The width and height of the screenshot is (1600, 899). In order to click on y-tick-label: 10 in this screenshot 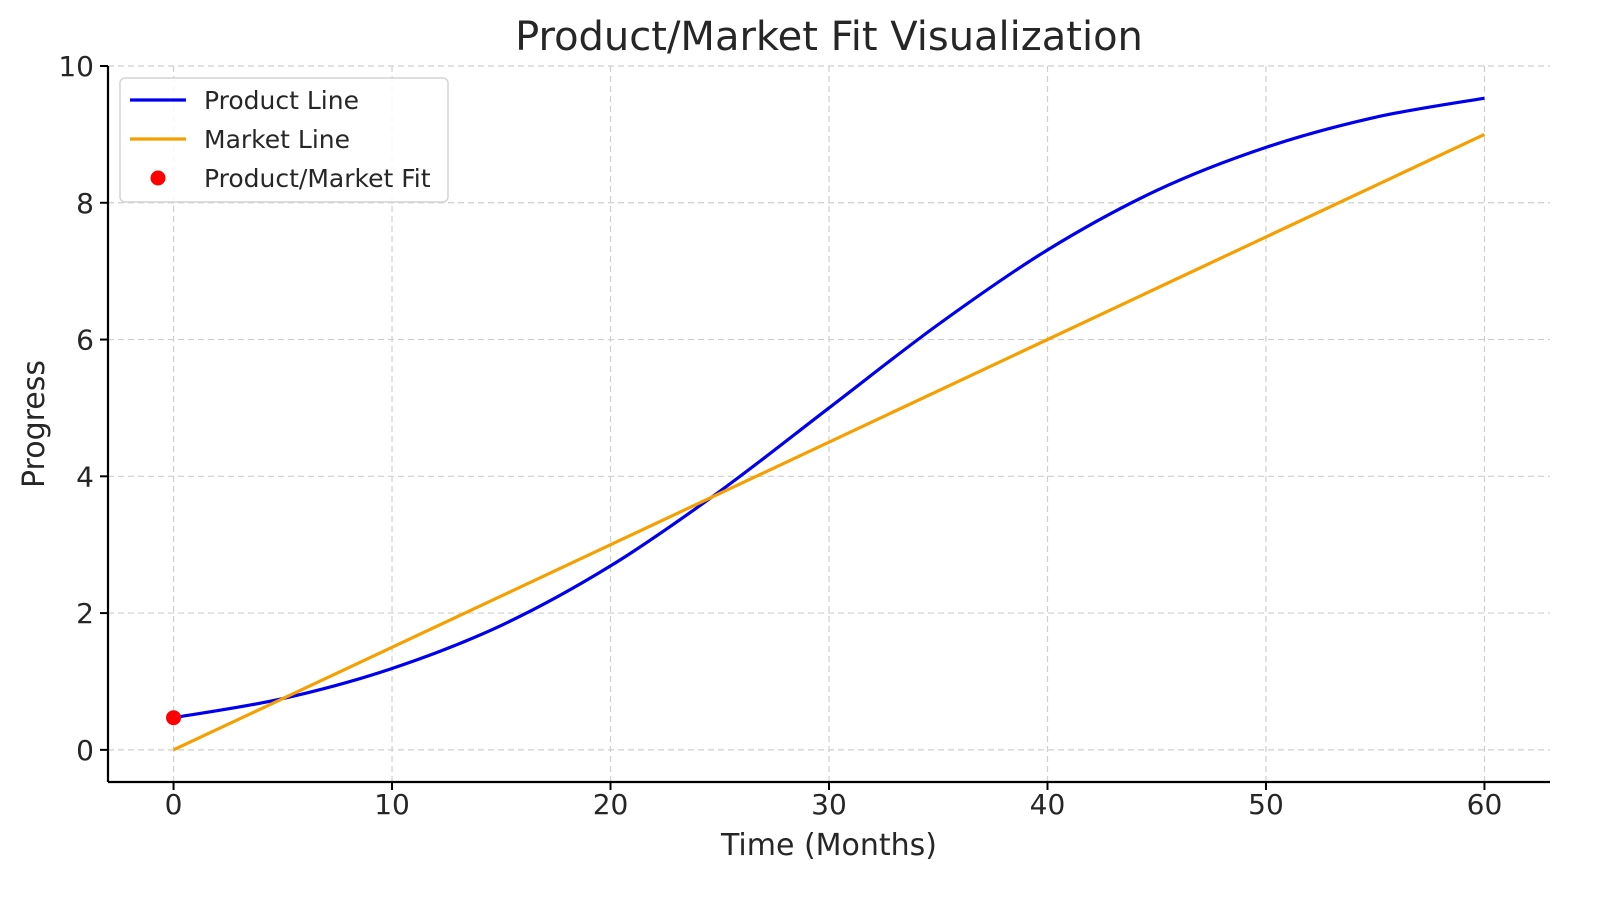, I will do `click(76, 66)`.